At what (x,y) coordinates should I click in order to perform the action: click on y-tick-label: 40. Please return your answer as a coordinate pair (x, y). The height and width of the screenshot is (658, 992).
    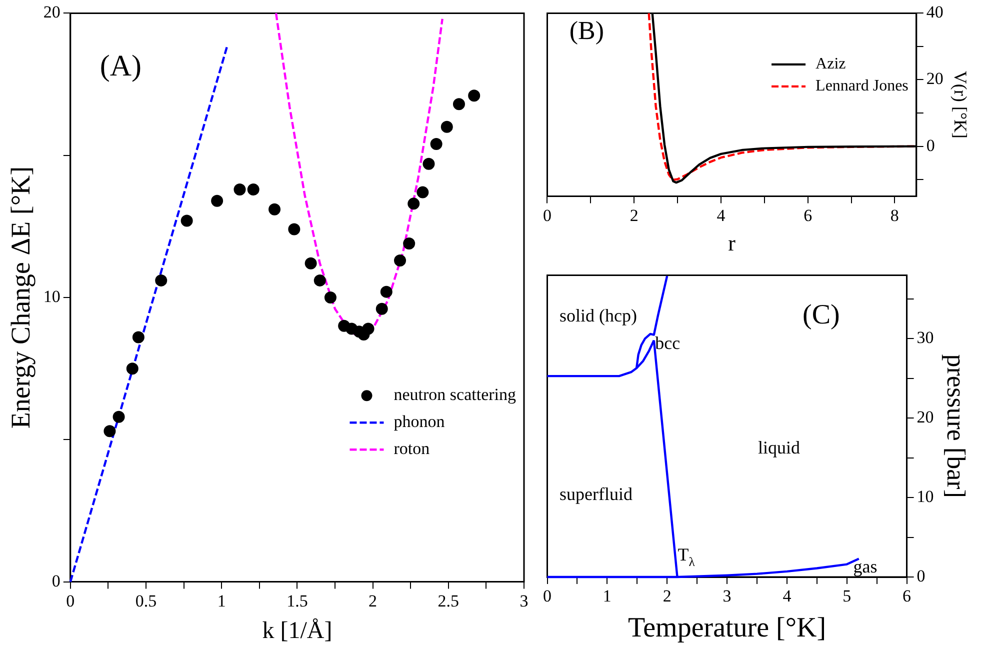
    Looking at the image, I should click on (935, 12).